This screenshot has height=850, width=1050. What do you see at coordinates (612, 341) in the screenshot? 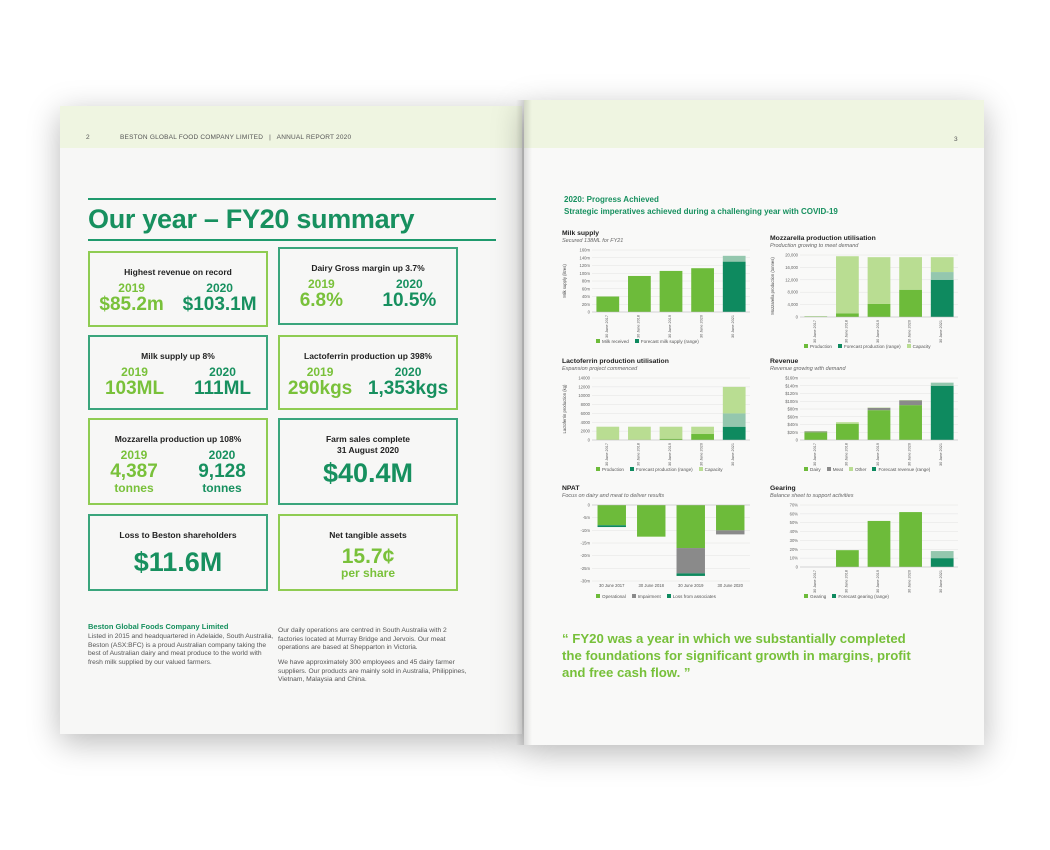
I see `legend-item: Milk received` at bounding box center [612, 341].